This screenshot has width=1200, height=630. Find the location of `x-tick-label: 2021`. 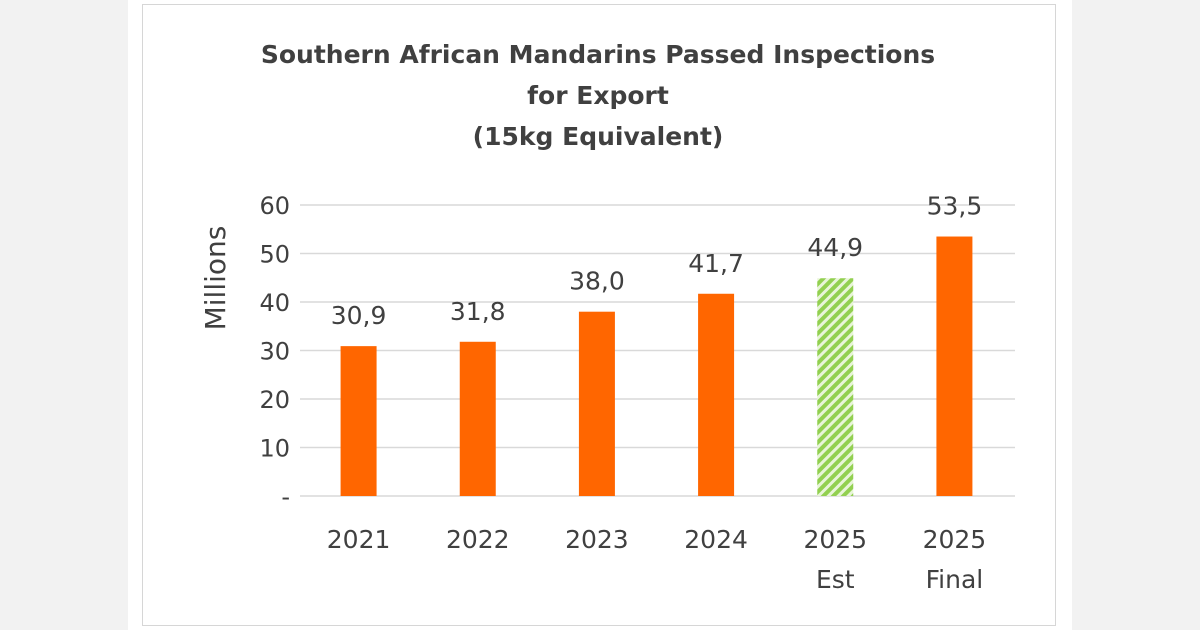

x-tick-label: 2021 is located at coordinates (359, 539).